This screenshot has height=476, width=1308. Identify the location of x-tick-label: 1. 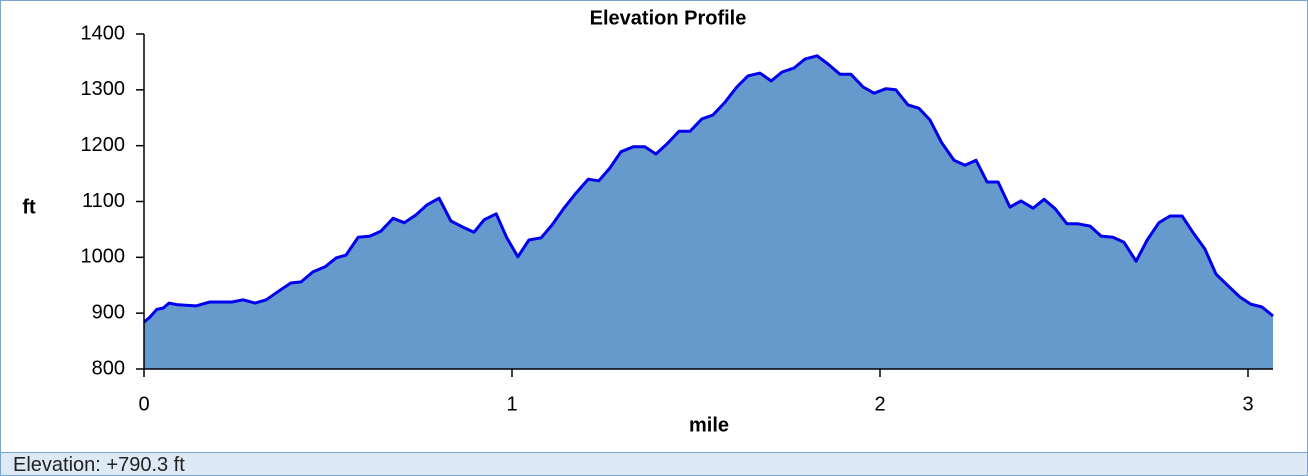
(511, 404).